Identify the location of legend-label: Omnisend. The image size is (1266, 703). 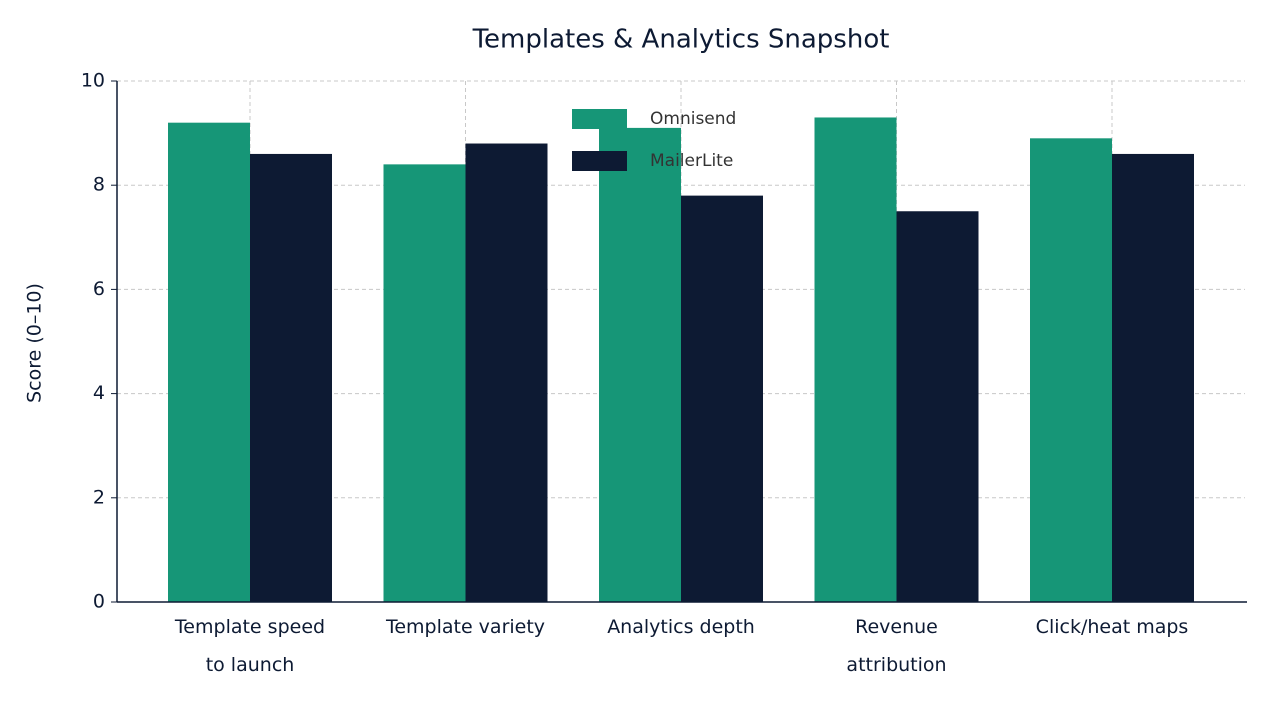
(693, 119).